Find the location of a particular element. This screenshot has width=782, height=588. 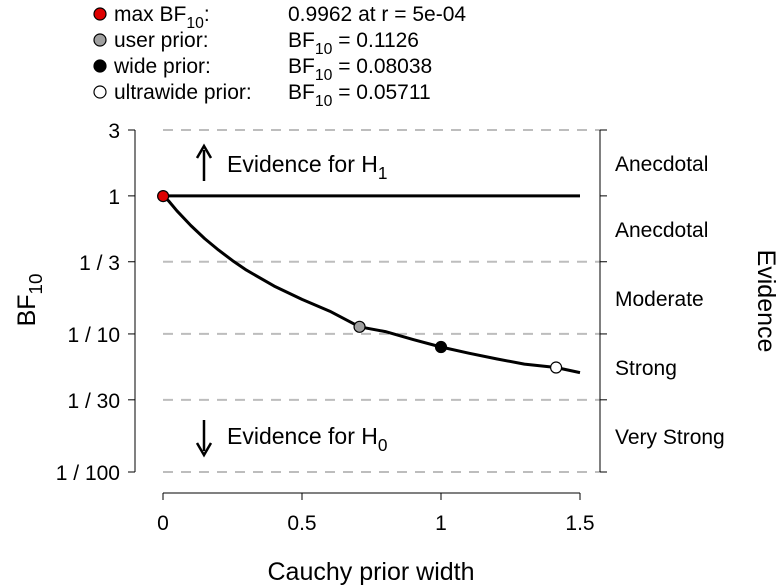

y-tick-label-4: 1 / 30 is located at coordinates (93, 401).